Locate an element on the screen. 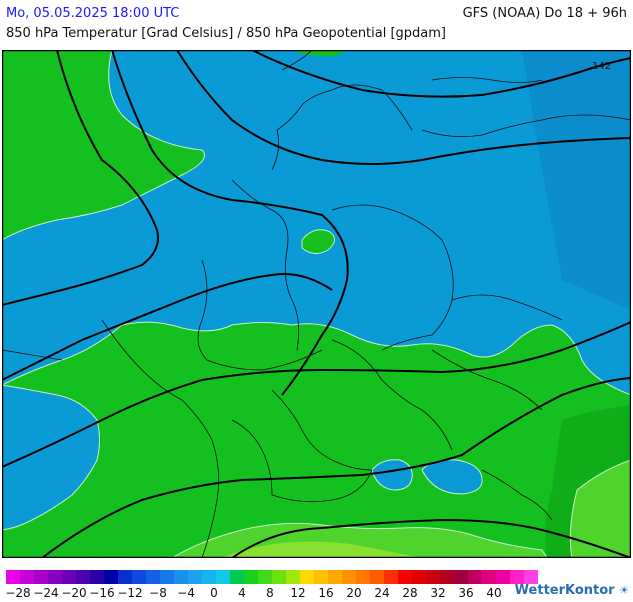 The height and width of the screenshot is (602, 633). legend-label: 24 is located at coordinates (382, 593).